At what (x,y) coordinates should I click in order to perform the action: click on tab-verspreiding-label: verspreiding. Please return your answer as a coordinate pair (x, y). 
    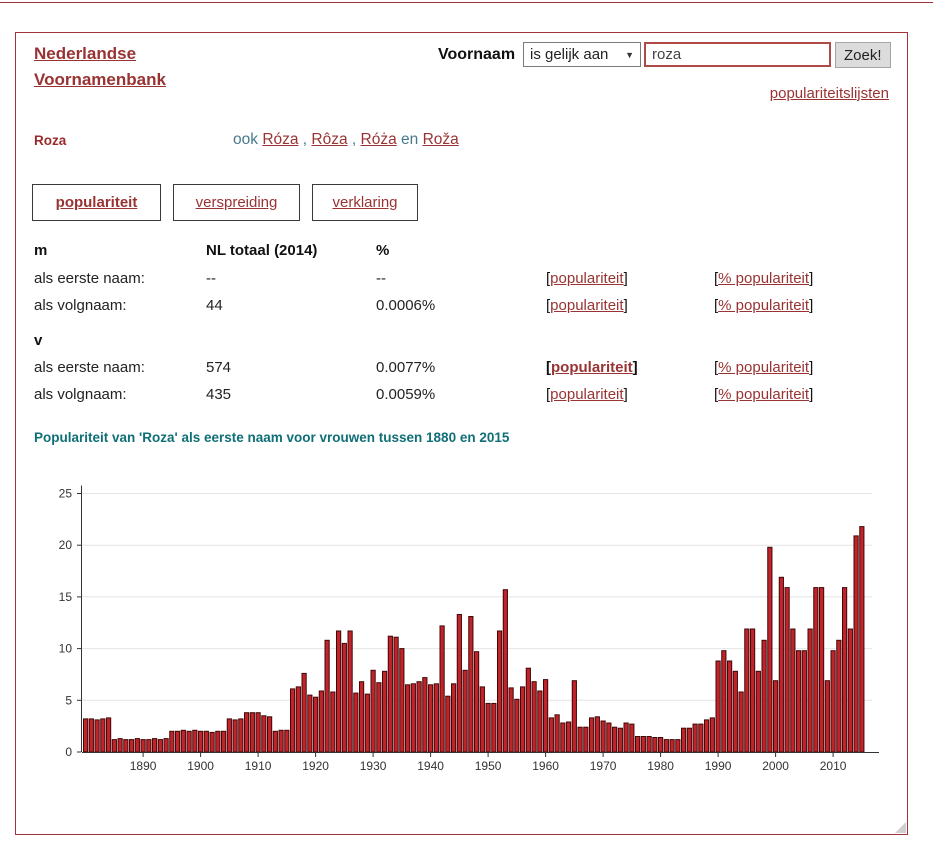
    Looking at the image, I should click on (236, 202).